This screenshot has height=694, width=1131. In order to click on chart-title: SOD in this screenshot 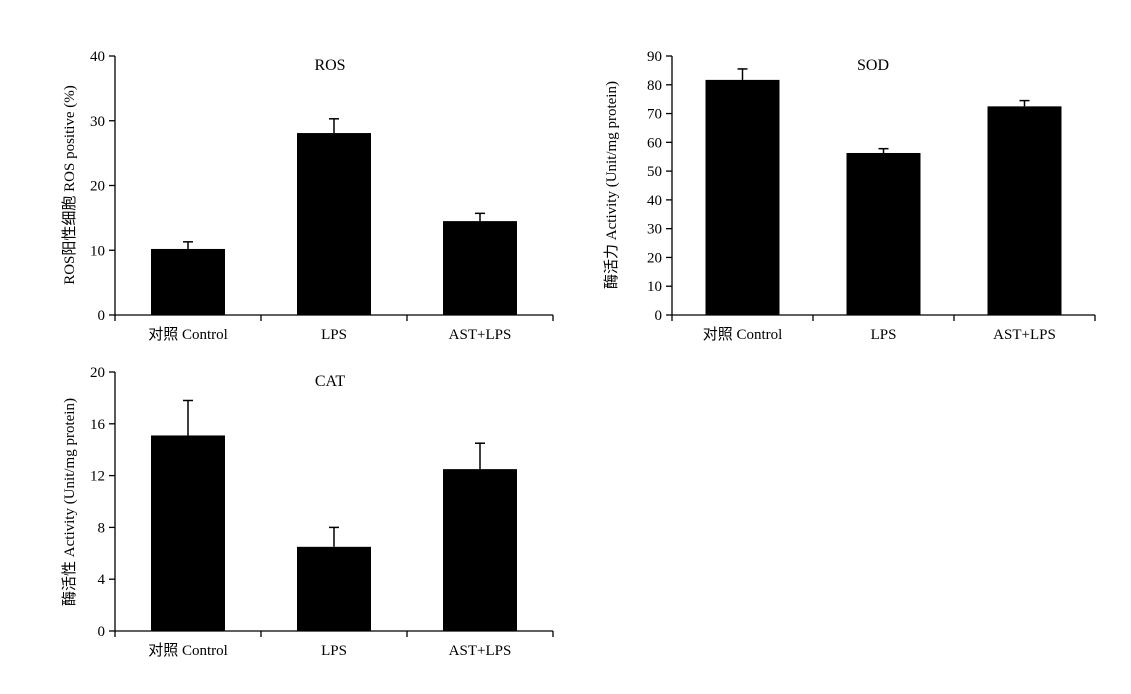, I will do `click(873, 65)`.